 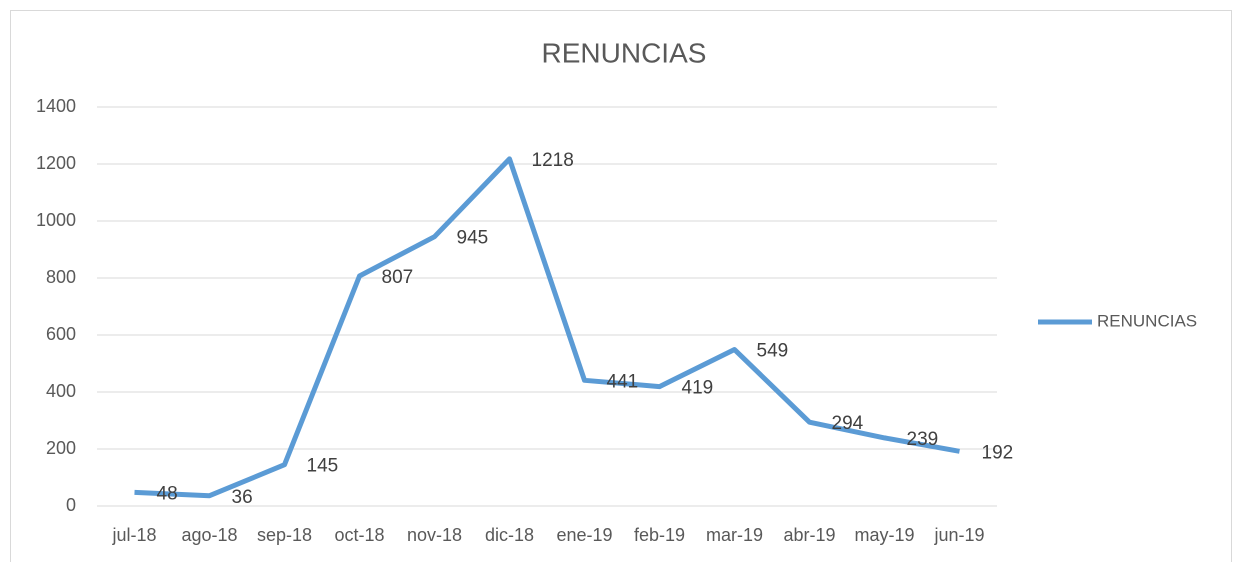 What do you see at coordinates (998, 452) in the screenshot?
I see `data-label: 192` at bounding box center [998, 452].